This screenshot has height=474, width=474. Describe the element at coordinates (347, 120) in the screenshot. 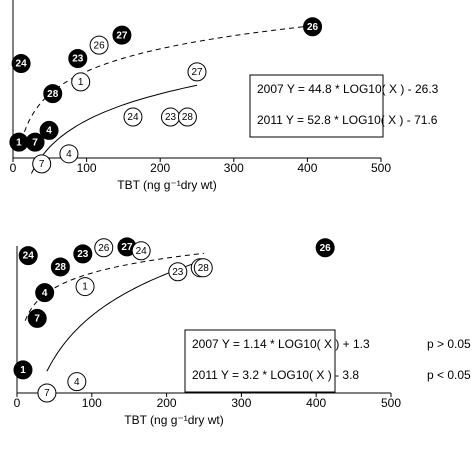

I see `equation-label: 2011 Y = 52.8 * LOG10( X ) - 71.6` at that location.